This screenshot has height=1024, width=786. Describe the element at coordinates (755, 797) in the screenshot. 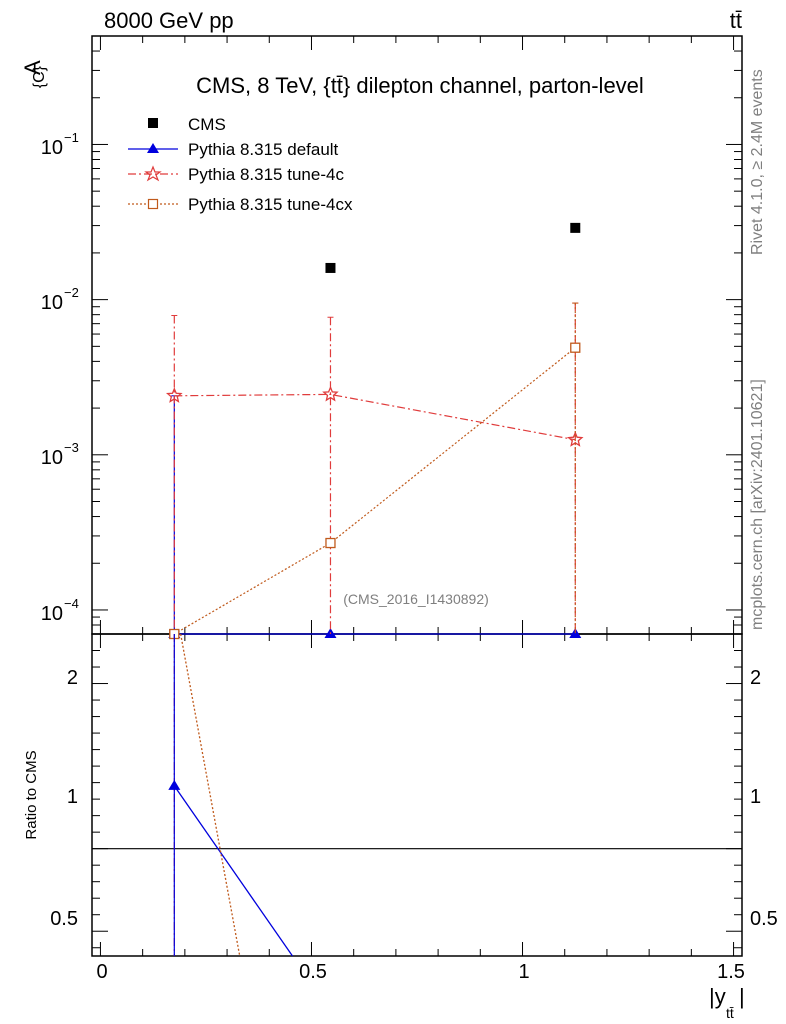

I see `ratio-right-tick-1: 1` at that location.